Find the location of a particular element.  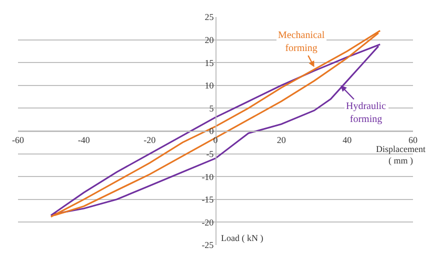

y-tick-label: 0 is located at coordinates (211, 131).